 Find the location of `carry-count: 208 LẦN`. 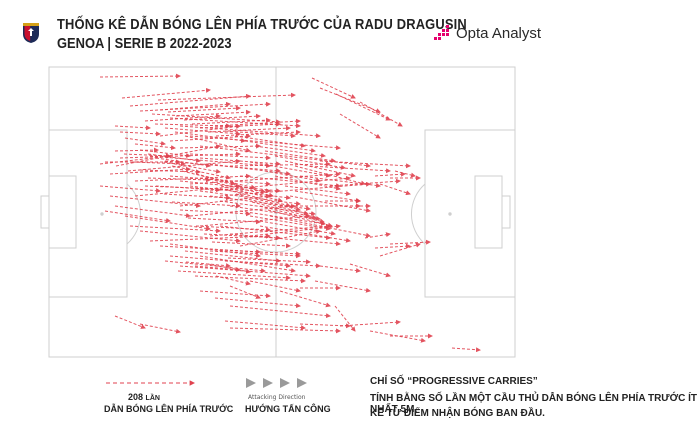

carry-count: 208 LẦN is located at coordinates (144, 397).